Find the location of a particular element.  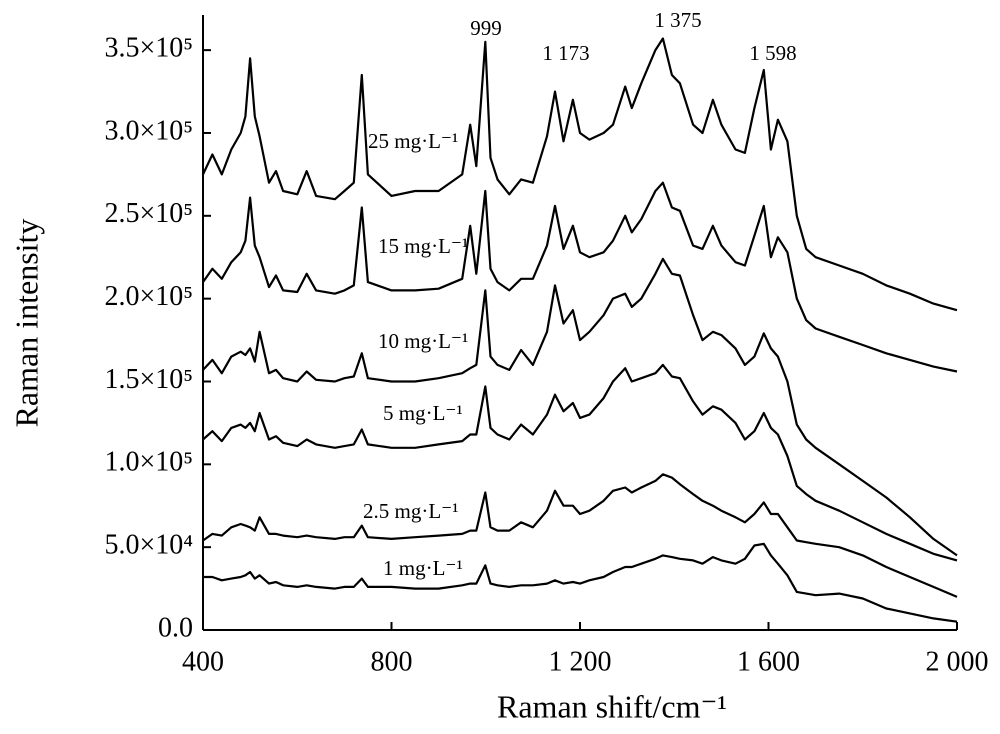

y-axis-title: Raman intensity is located at coordinates (26, 323).